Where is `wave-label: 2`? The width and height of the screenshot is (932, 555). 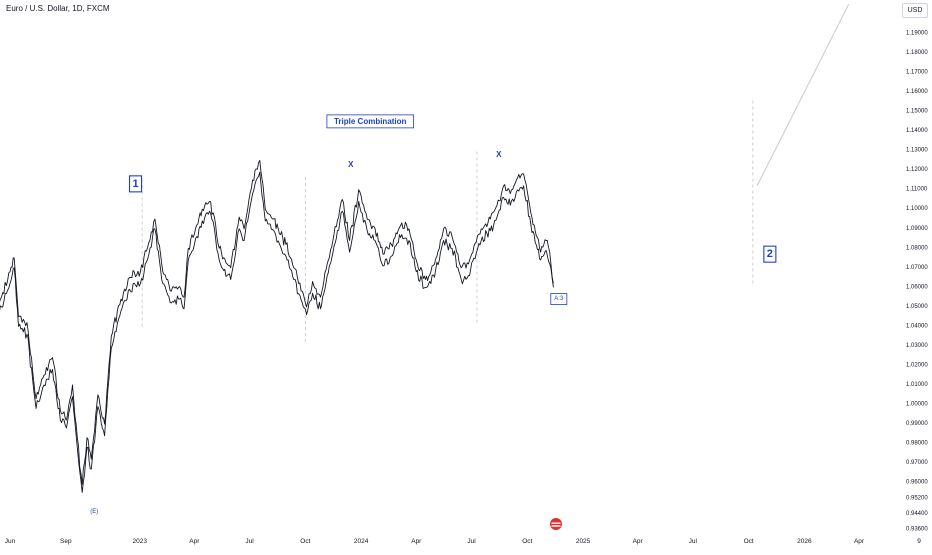
wave-label: 2 is located at coordinates (770, 254).